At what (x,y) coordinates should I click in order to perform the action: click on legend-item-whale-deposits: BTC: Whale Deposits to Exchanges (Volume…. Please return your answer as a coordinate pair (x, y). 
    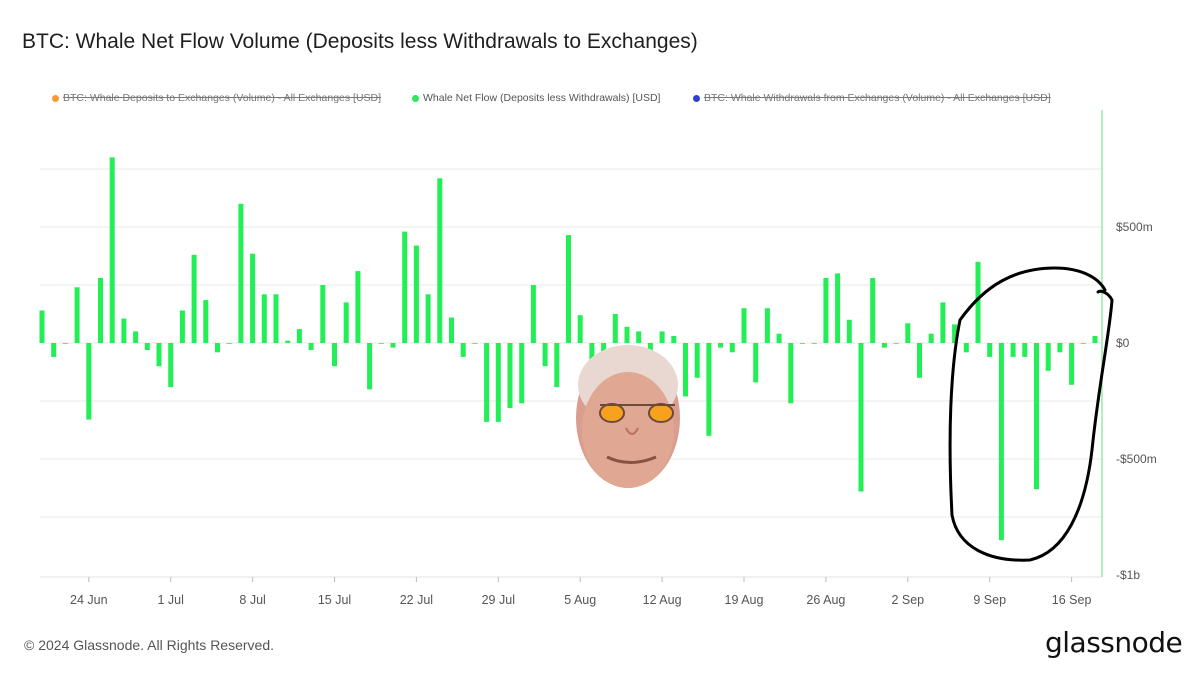
    Looking at the image, I should click on (216, 98).